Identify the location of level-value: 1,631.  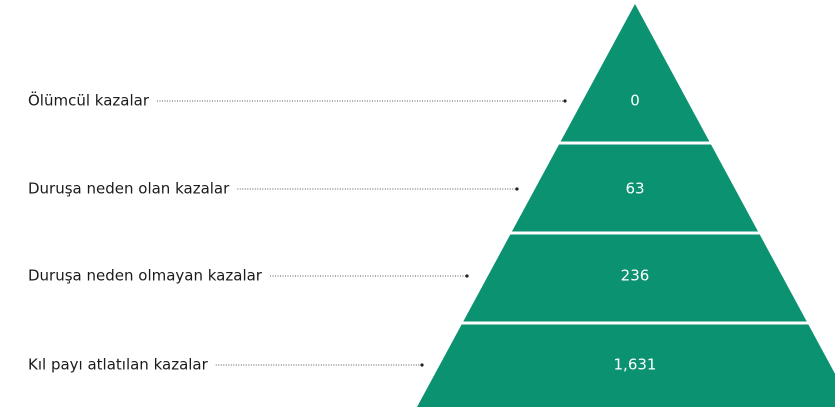
(635, 365).